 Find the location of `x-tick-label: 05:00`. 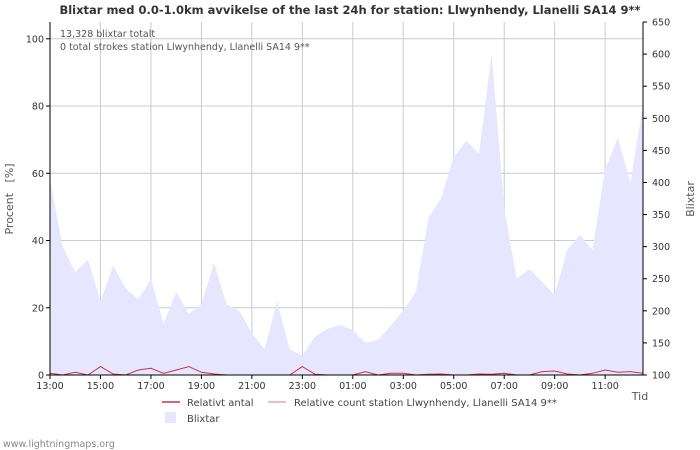

x-tick-label: 05:00 is located at coordinates (453, 386).